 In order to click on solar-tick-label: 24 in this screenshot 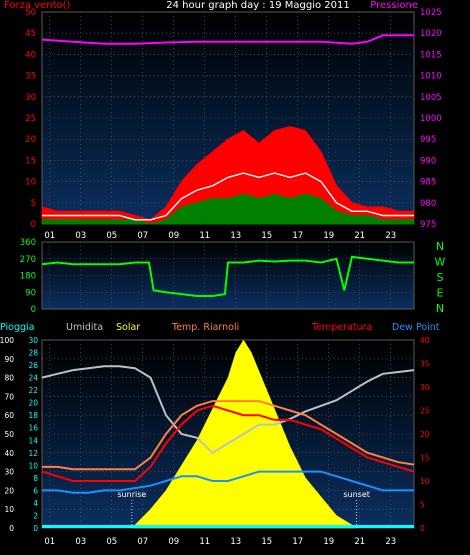, I will do `click(33, 378)`.